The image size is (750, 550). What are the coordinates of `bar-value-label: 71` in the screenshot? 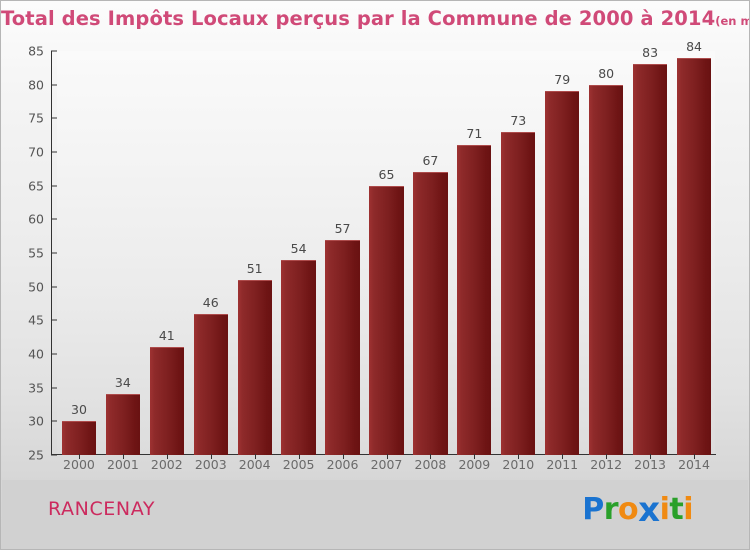 It's located at (474, 134).